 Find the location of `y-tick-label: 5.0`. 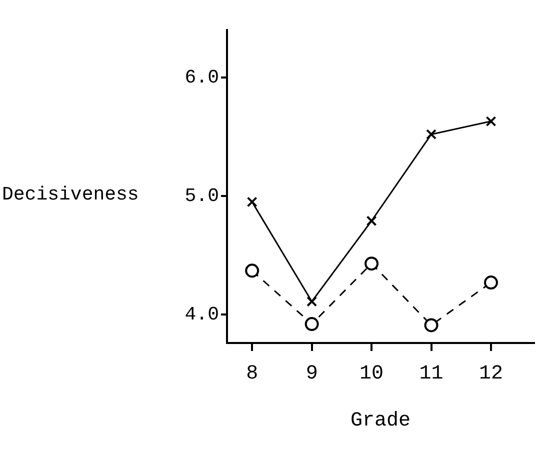

y-tick-label: 5.0 is located at coordinates (201, 196).